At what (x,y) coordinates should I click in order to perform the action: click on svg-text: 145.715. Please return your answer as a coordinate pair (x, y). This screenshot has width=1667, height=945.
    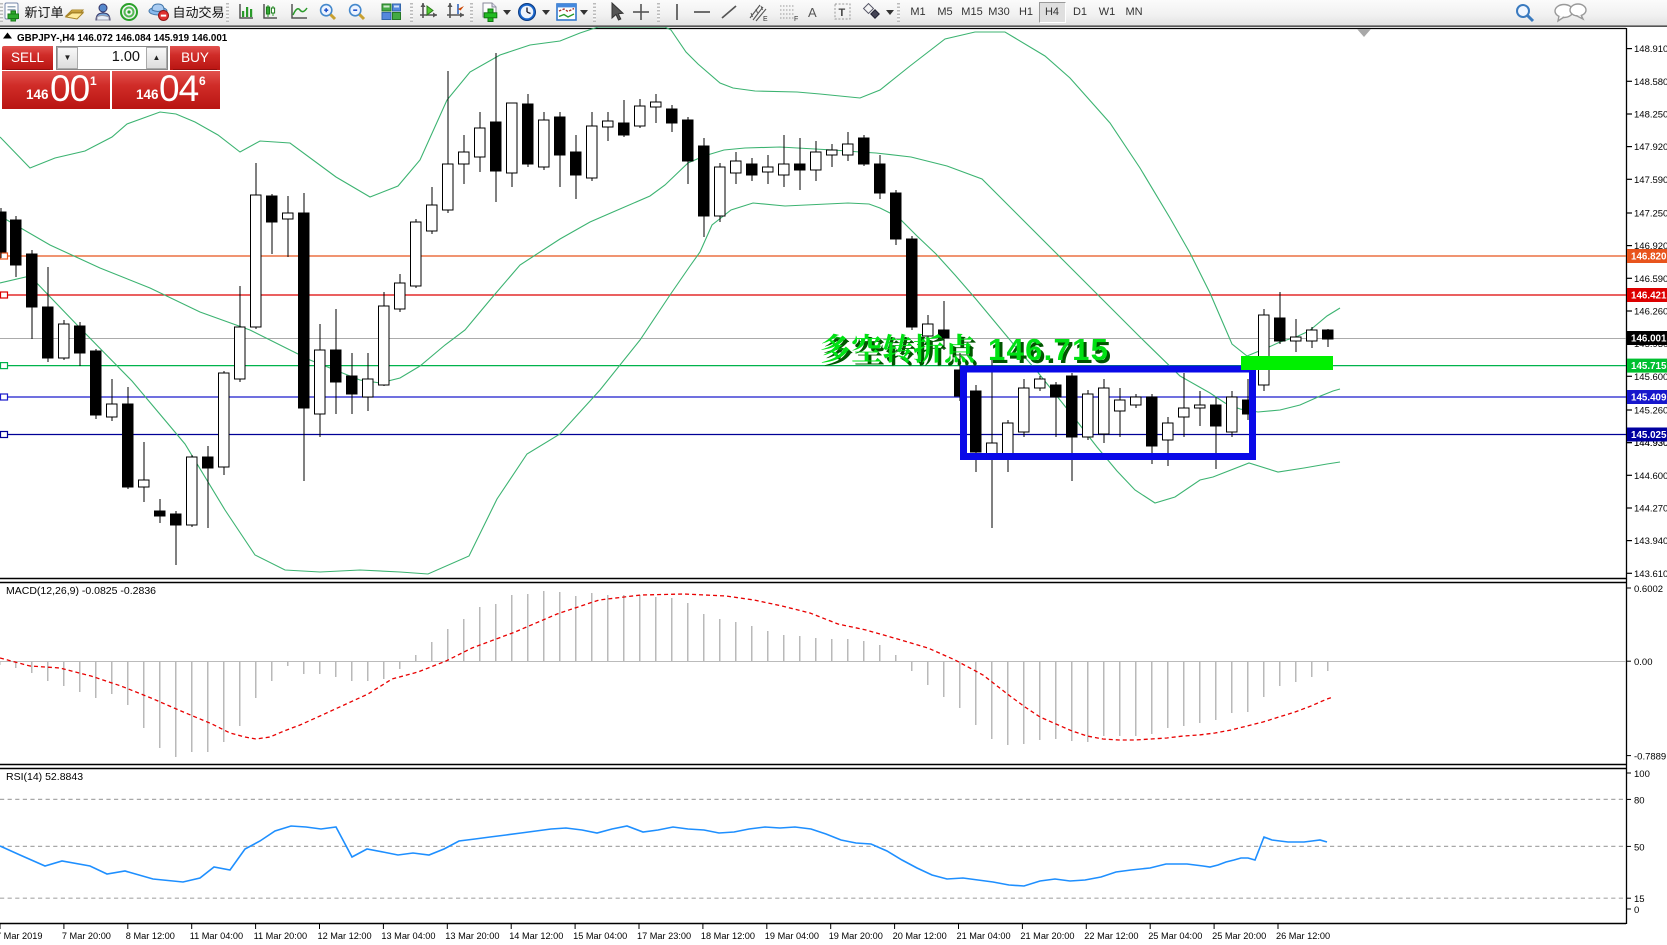
    Looking at the image, I should click on (1649, 366).